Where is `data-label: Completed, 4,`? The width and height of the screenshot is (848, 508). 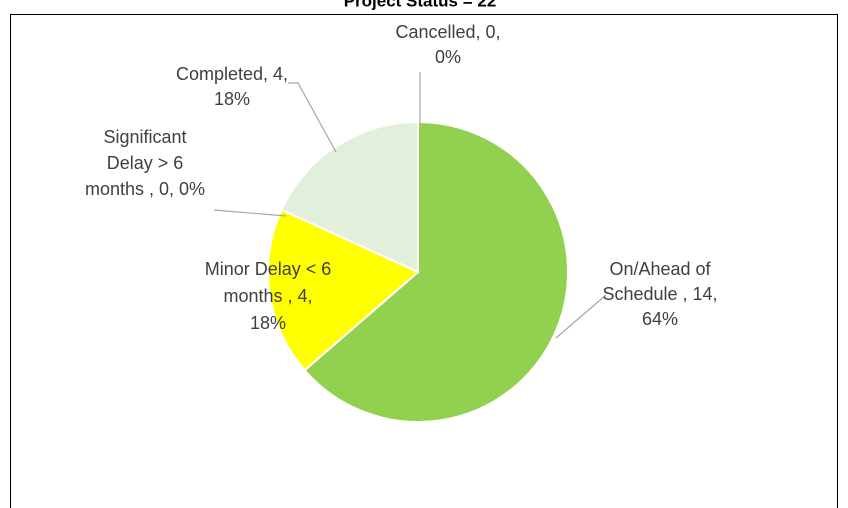 data-label: Completed, 4, is located at coordinates (232, 74).